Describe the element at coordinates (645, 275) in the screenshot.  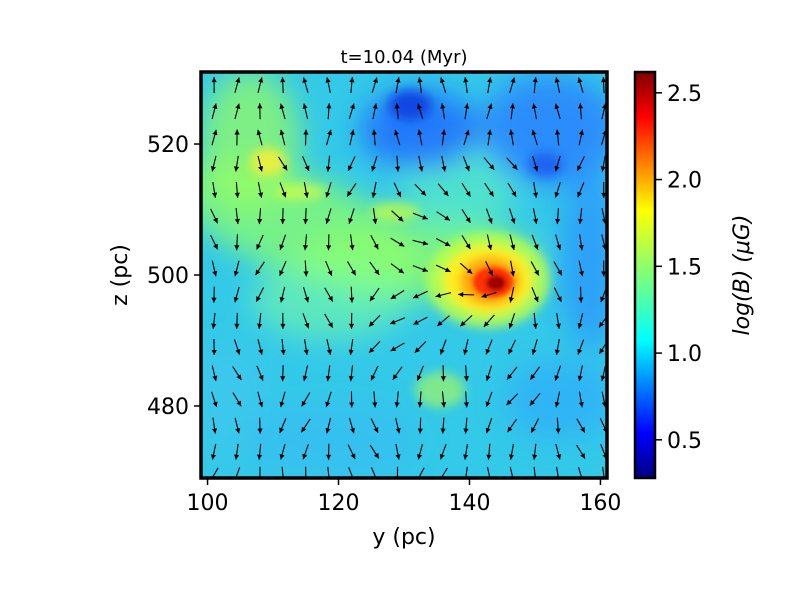
I see `colorbar` at that location.